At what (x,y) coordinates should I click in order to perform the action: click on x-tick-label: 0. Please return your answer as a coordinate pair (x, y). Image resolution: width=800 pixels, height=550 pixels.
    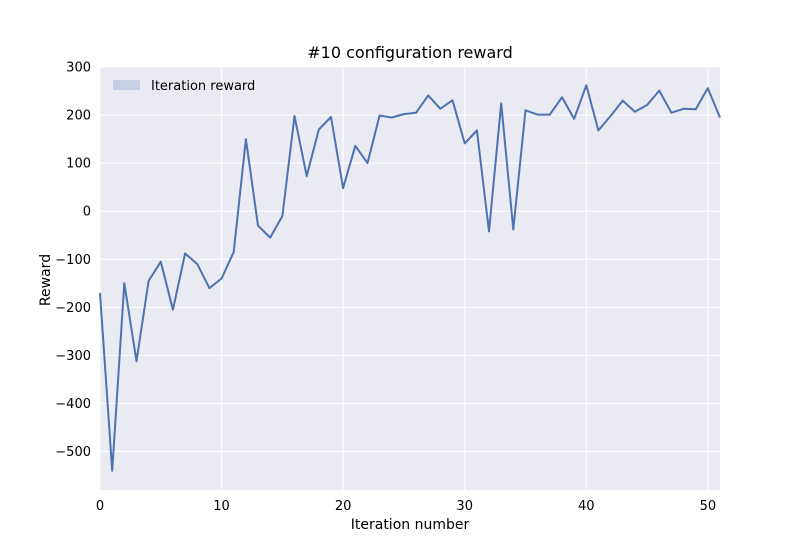
    Looking at the image, I should click on (100, 506).